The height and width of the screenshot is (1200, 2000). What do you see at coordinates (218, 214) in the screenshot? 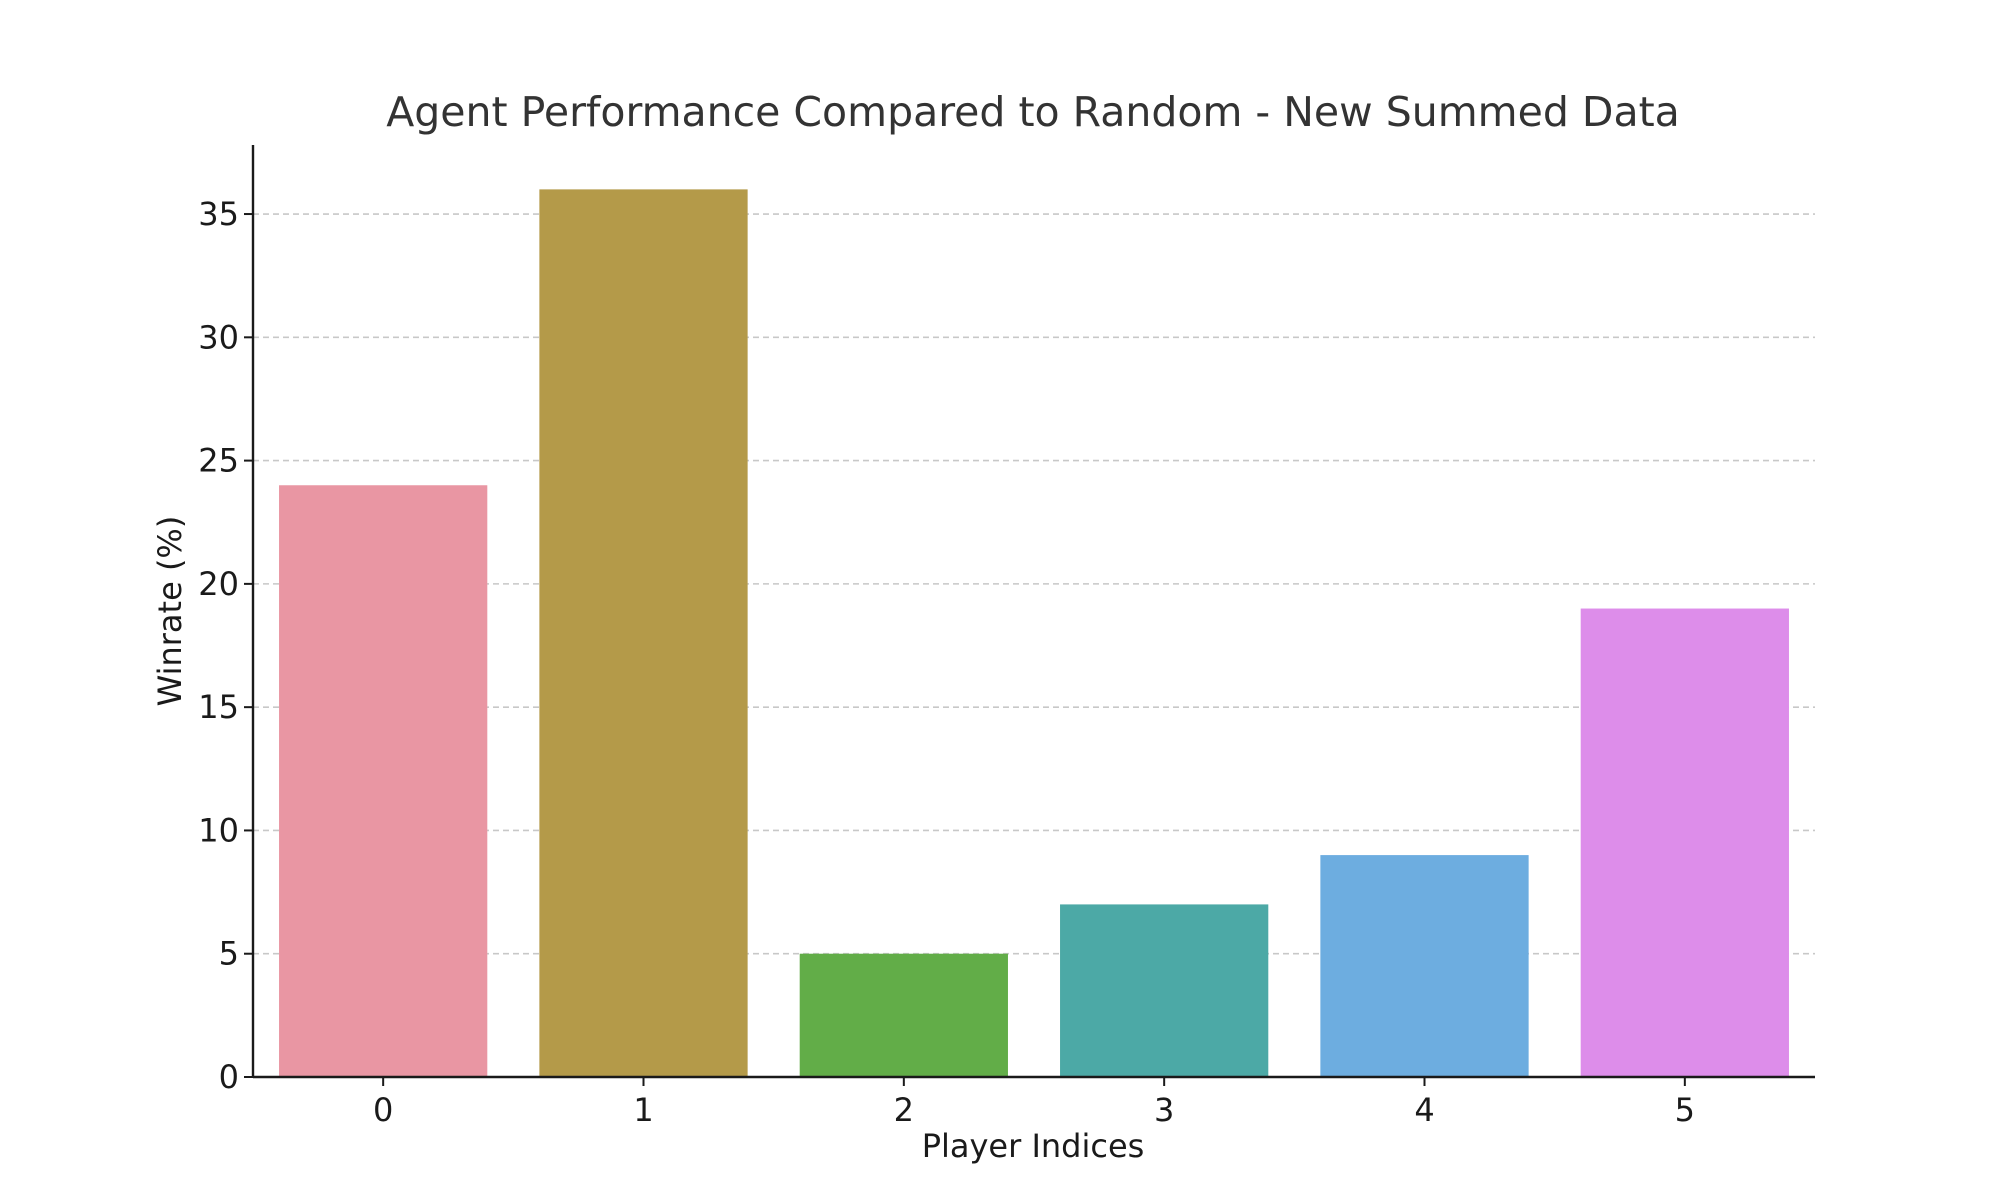
I see `y-tick-label: 35` at bounding box center [218, 214].